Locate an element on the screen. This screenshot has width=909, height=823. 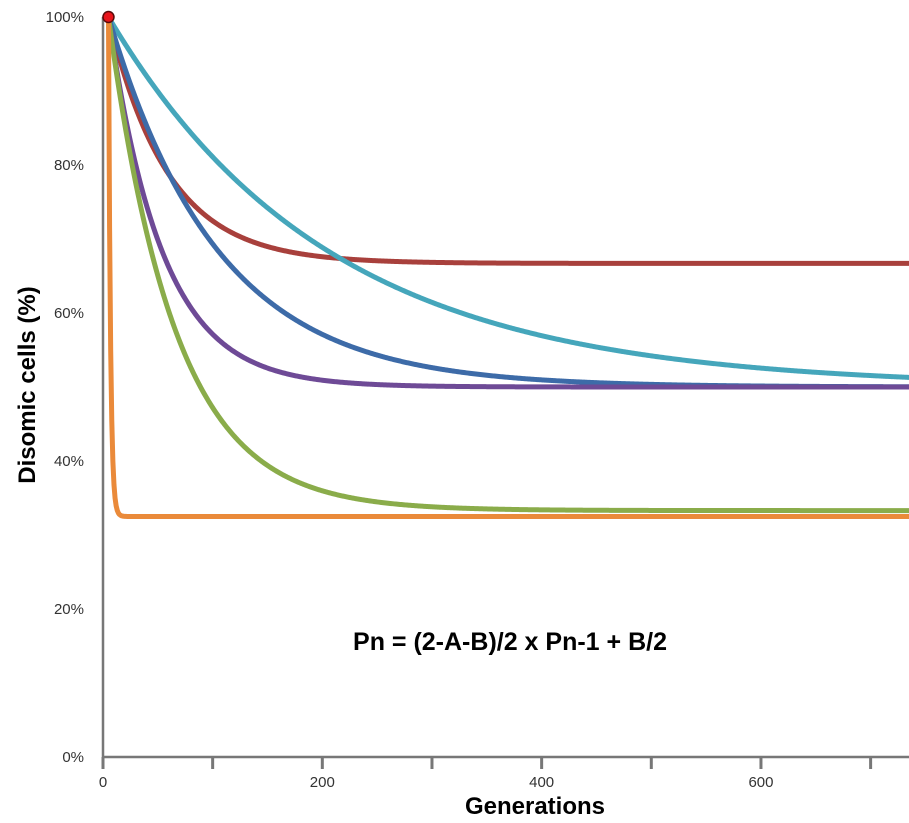
start-point-marker is located at coordinates (108, 17).